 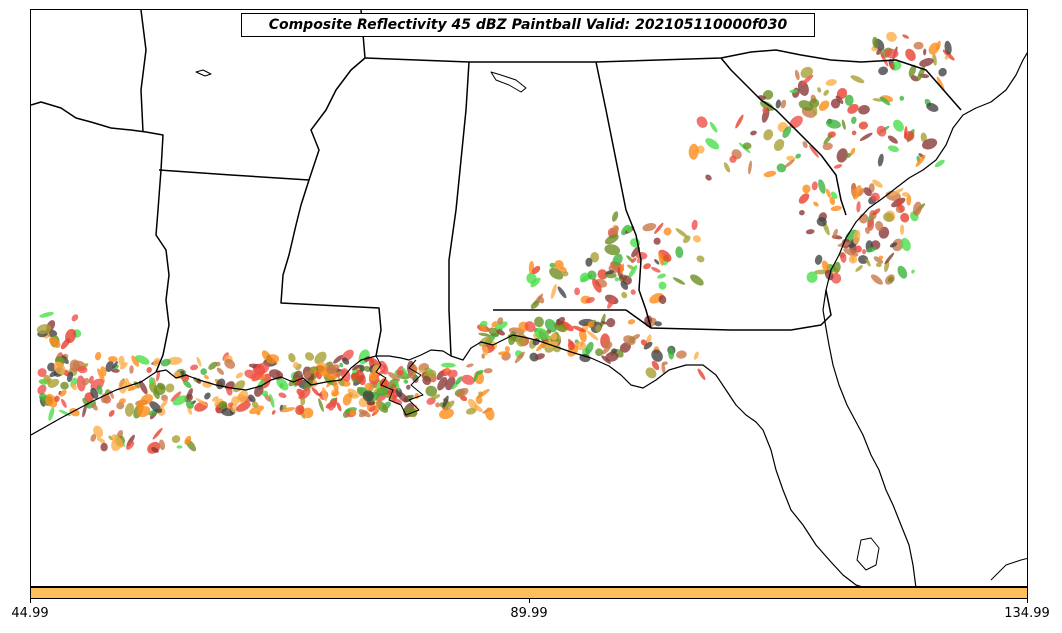 What do you see at coordinates (778, 80) in the screenshot?
I see `tennessee-georgia-border` at bounding box center [778, 80].